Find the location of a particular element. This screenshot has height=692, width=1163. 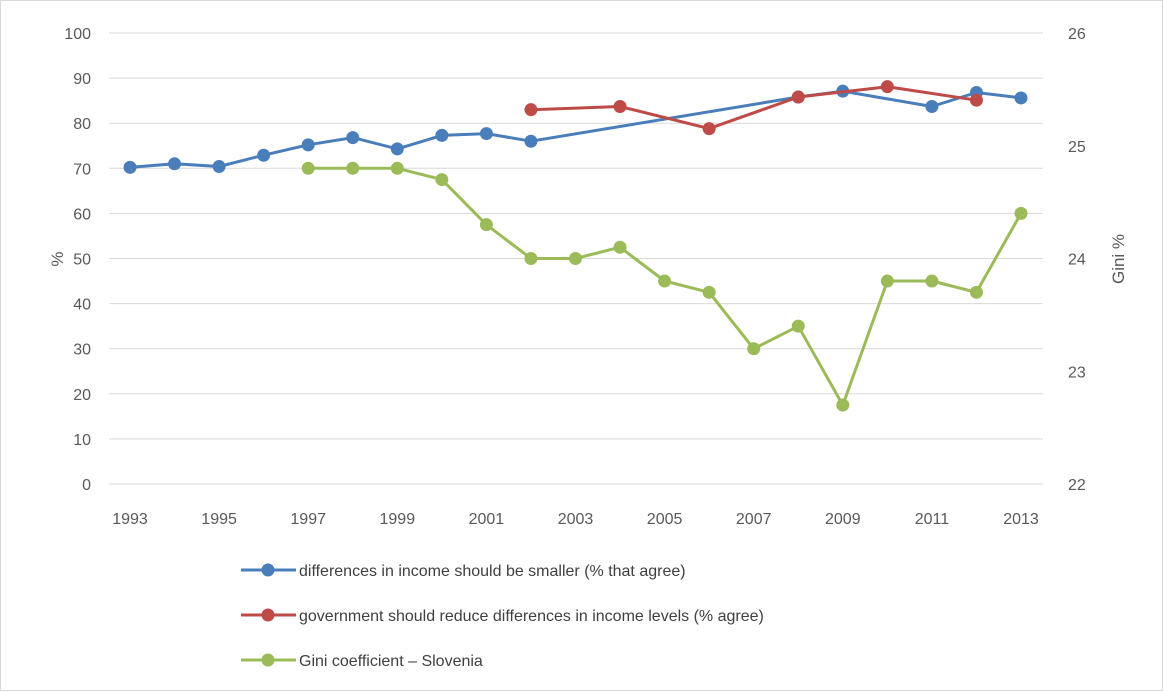

x-tick-label: 1999 is located at coordinates (398, 519).